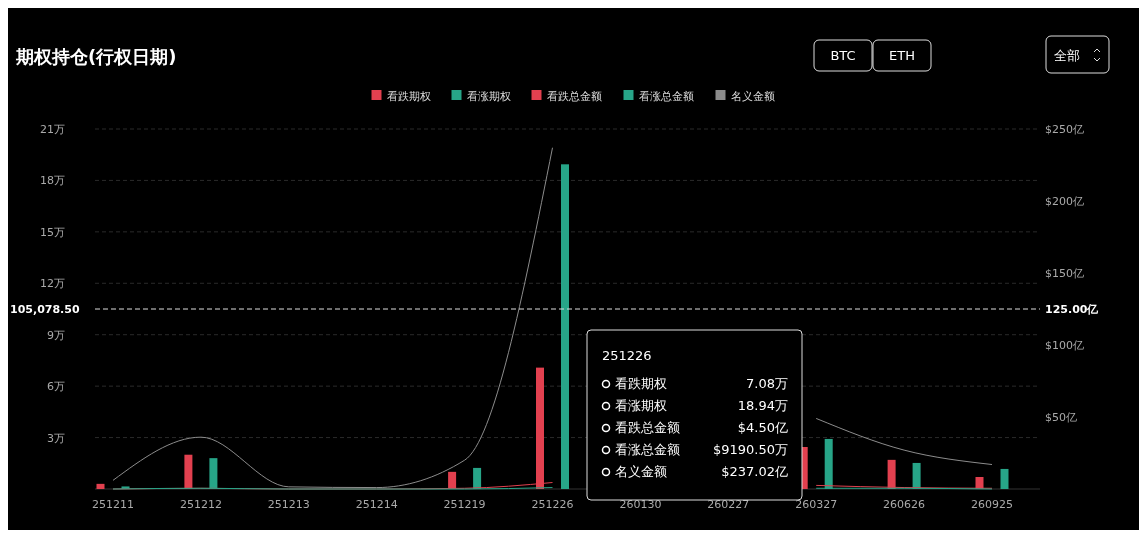 This screenshot has width=1147, height=538. I want to click on y-tick-label: 3万, so click(56, 438).